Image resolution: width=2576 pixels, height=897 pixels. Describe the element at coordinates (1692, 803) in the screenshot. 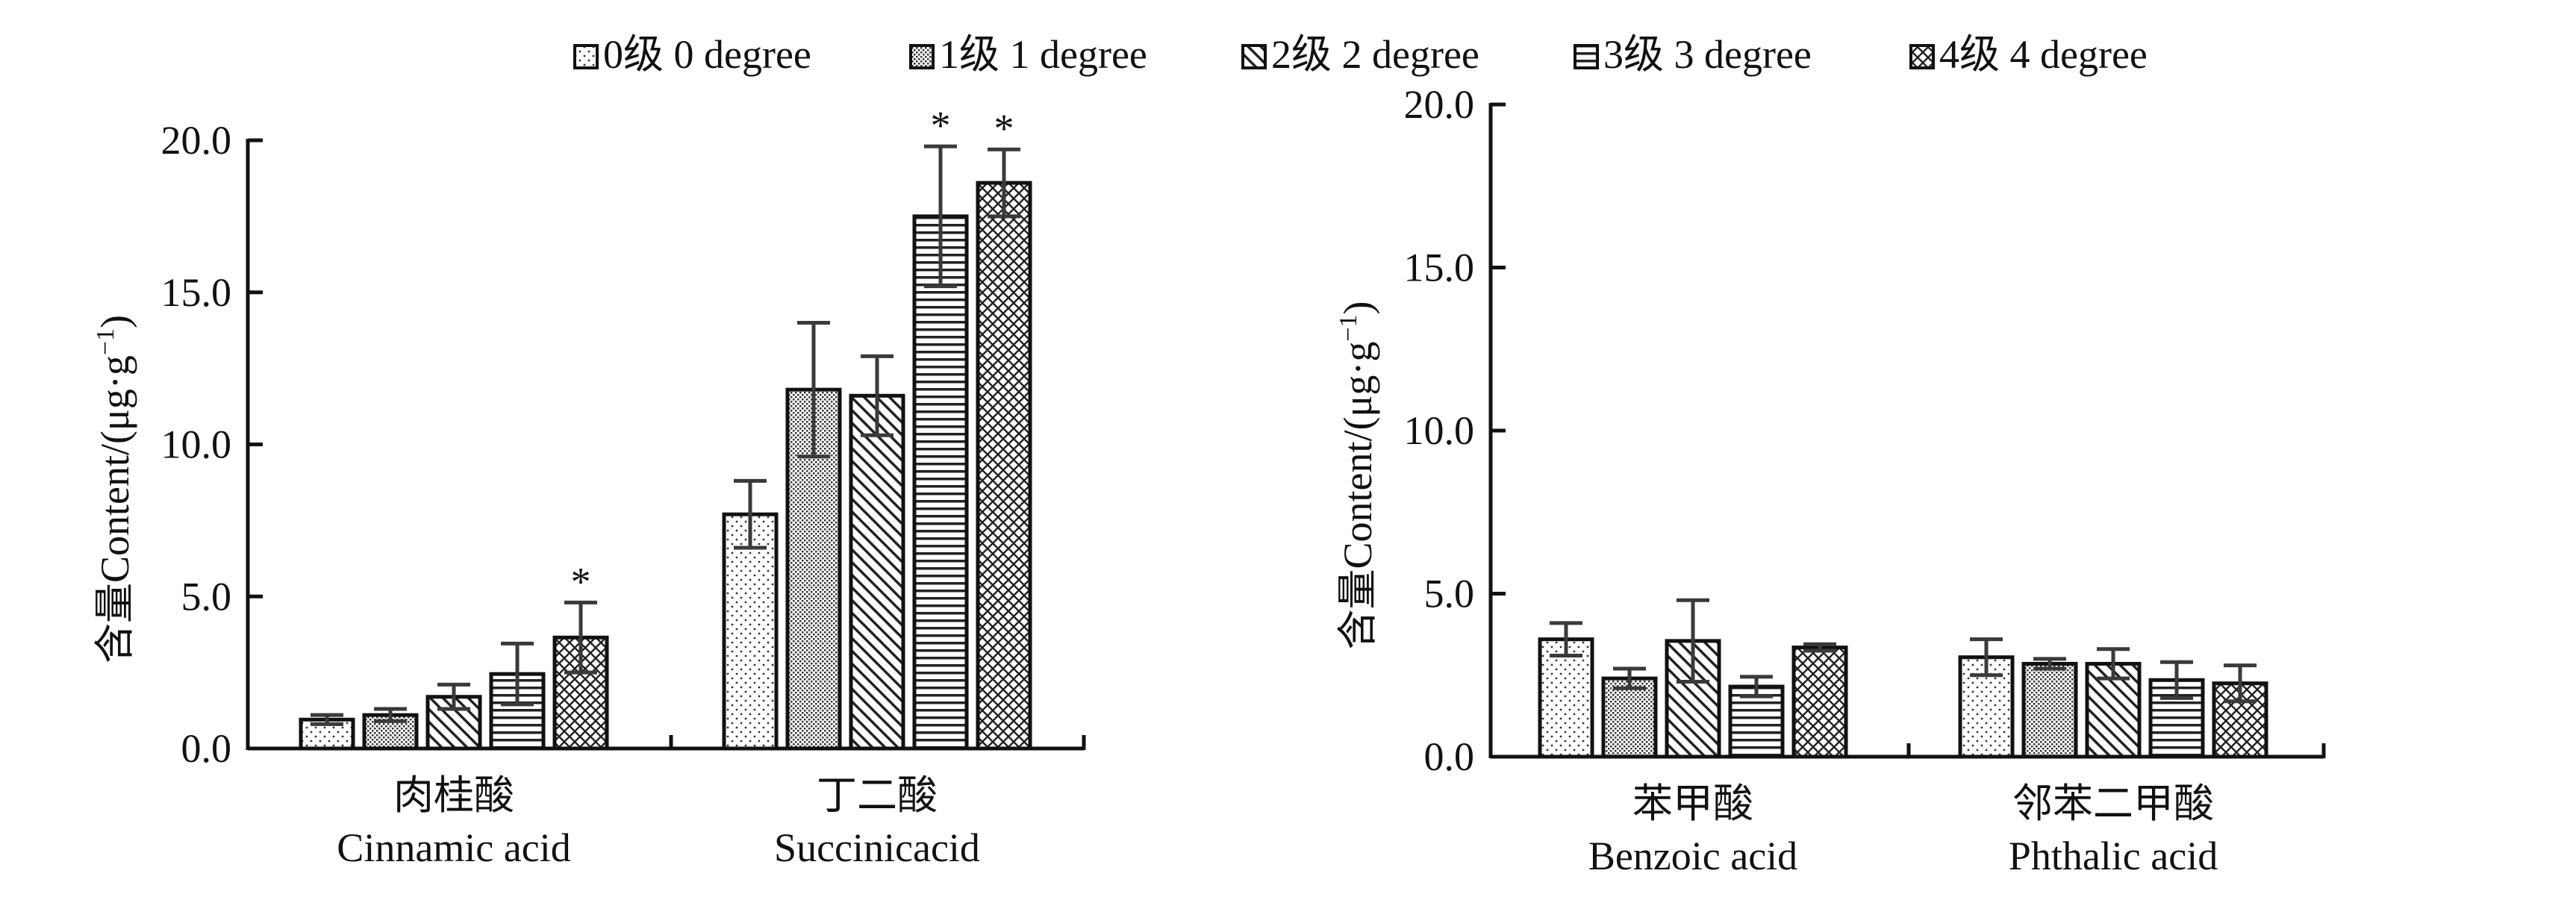

I see `category-label-cn: 苯甲酸` at that location.